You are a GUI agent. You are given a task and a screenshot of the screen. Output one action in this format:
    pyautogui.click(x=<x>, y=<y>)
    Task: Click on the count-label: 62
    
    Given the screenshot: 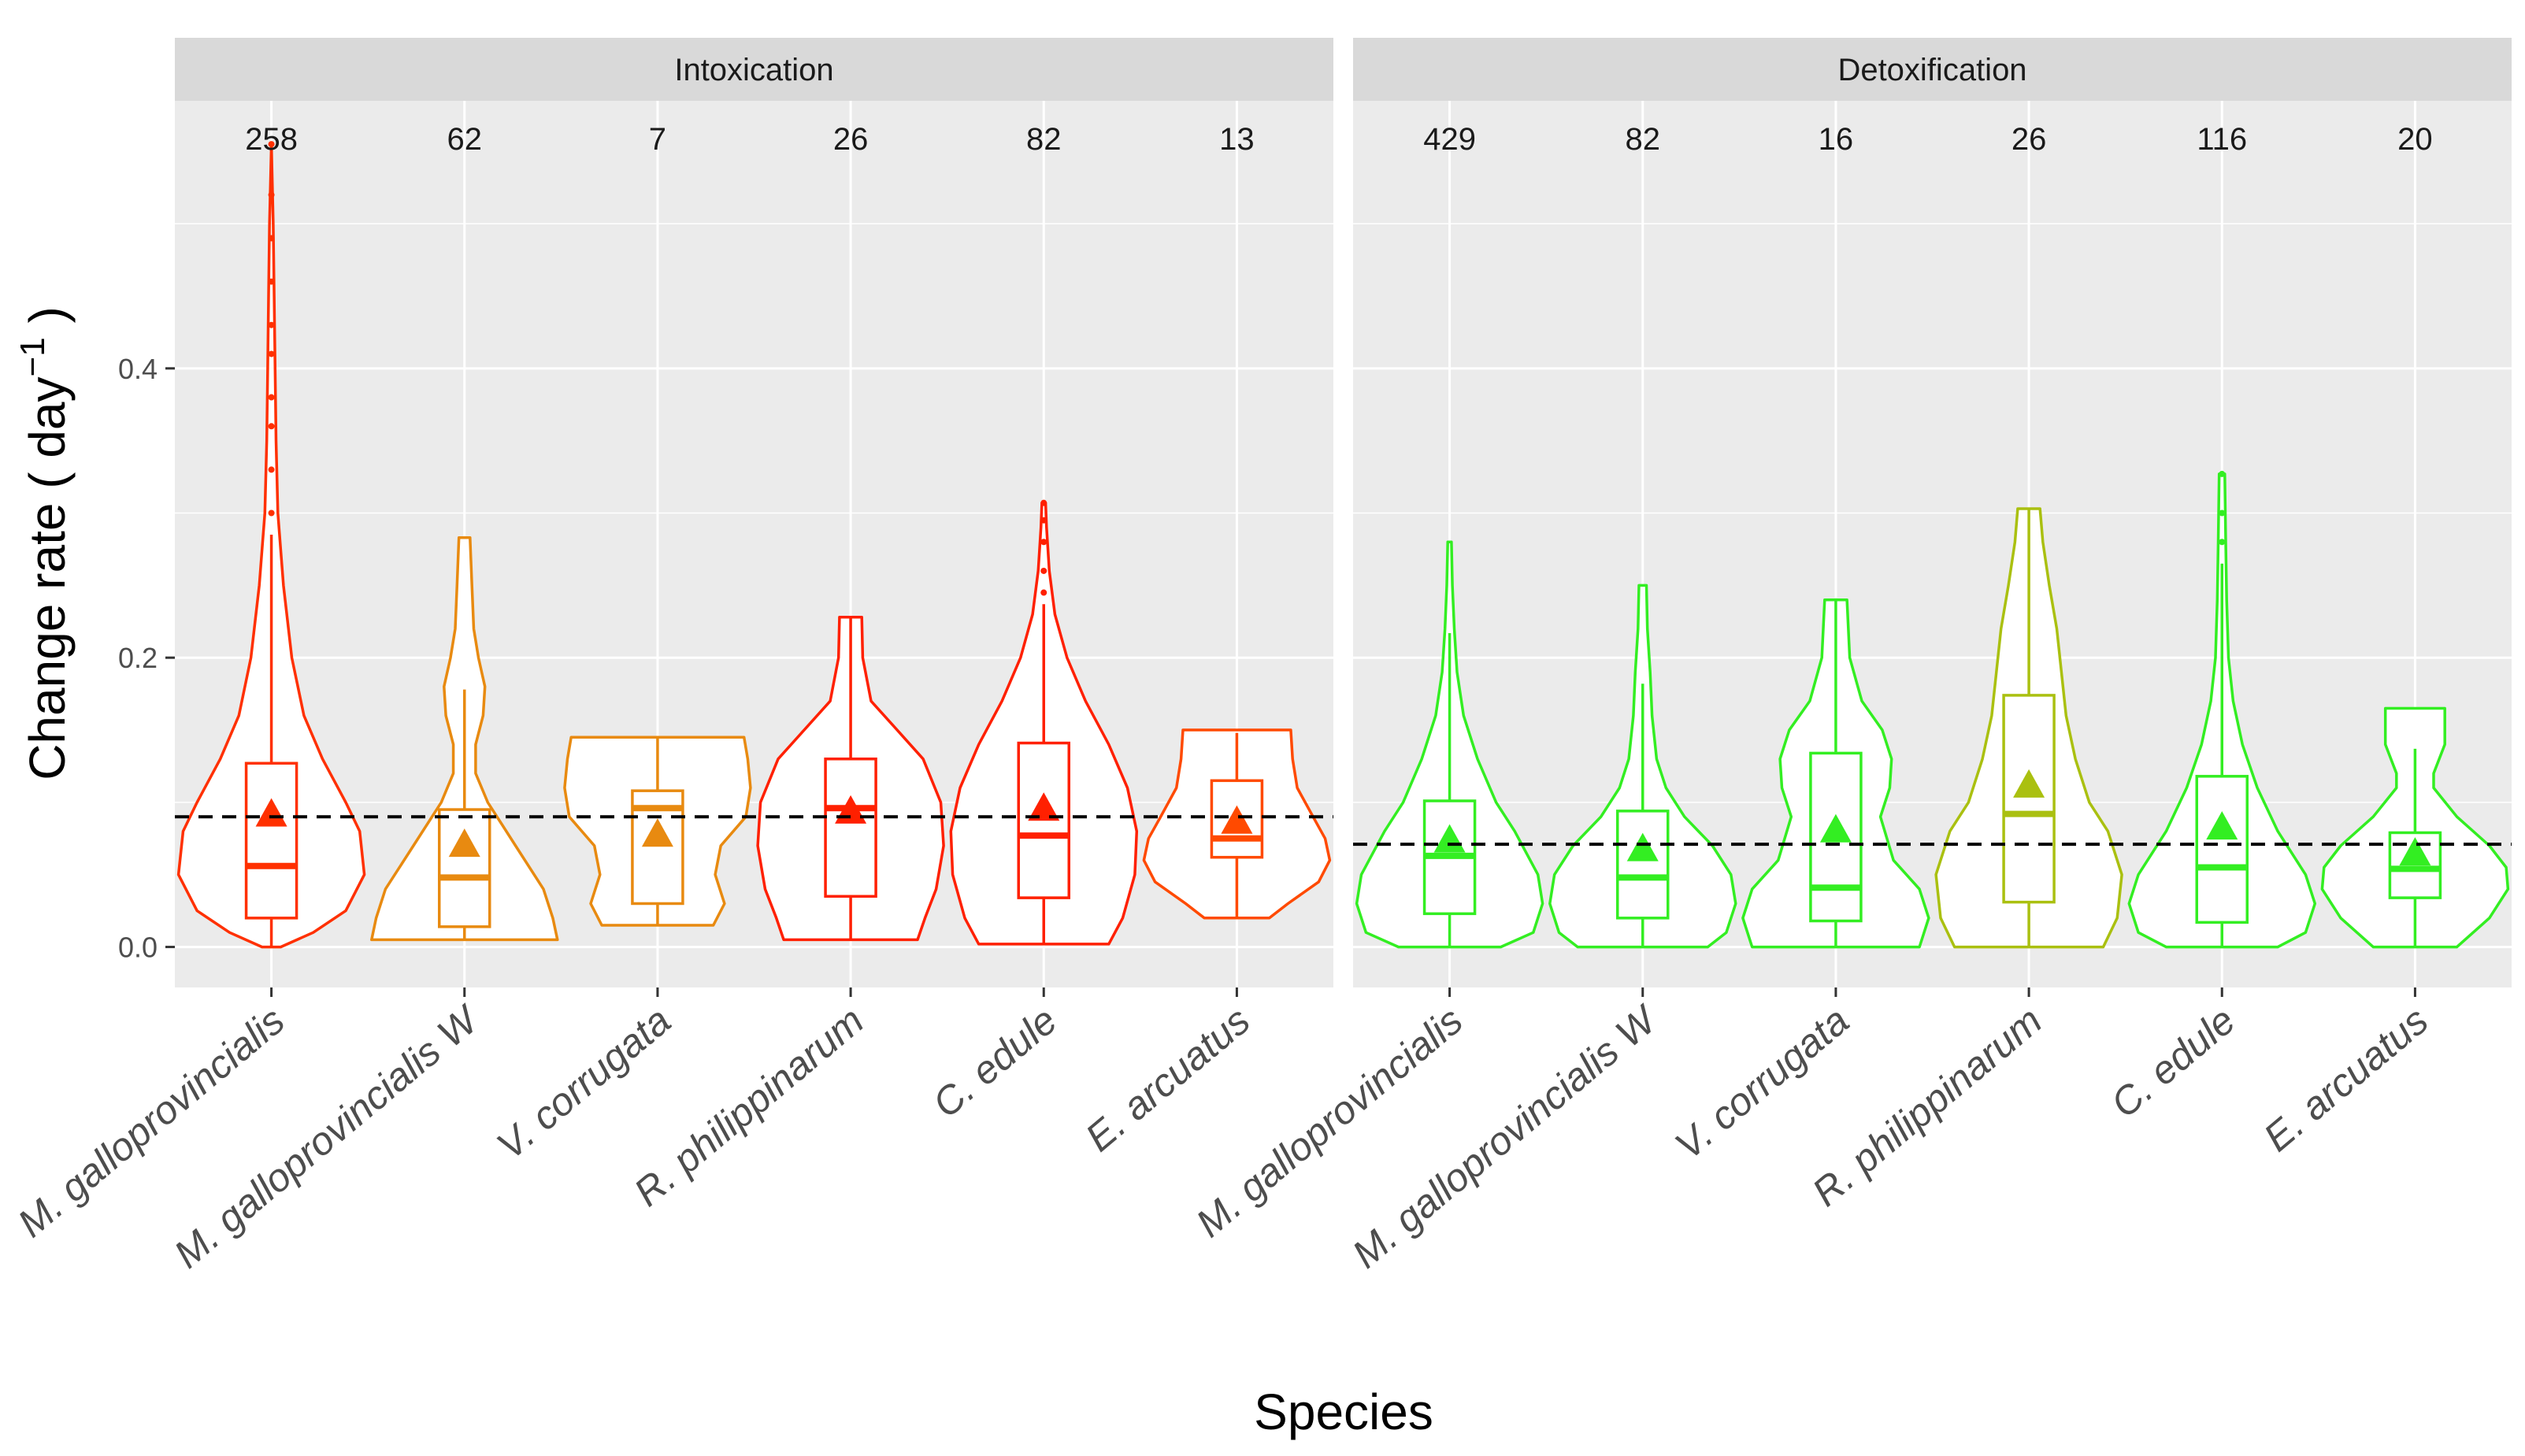 What is the action you would take?
    pyautogui.click(x=465, y=139)
    